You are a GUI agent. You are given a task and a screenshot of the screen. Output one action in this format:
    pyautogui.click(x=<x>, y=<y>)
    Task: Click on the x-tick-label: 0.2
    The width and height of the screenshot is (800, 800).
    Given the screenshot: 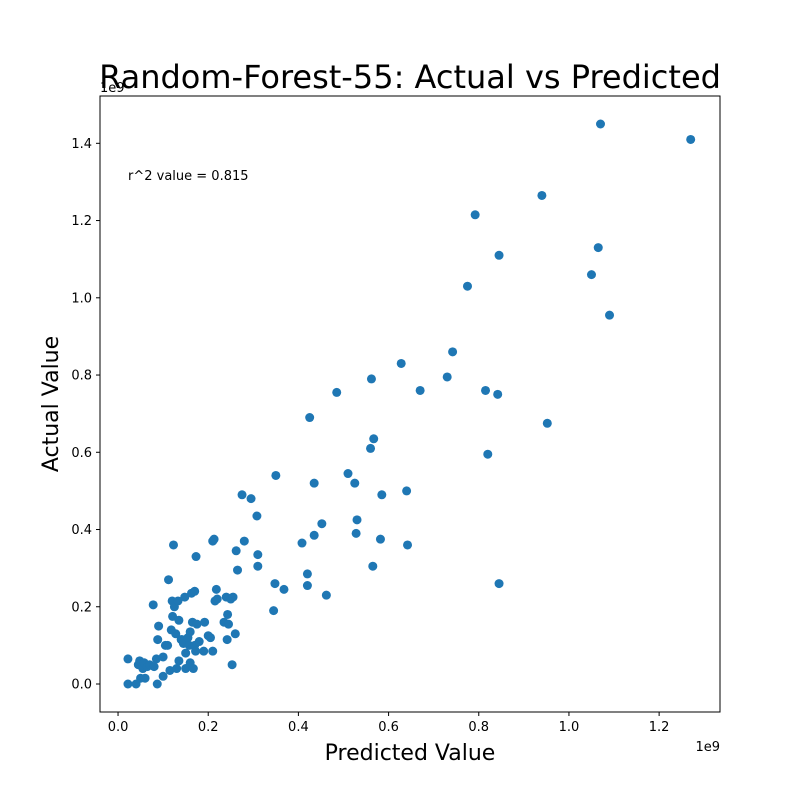 What is the action you would take?
    pyautogui.click(x=208, y=727)
    